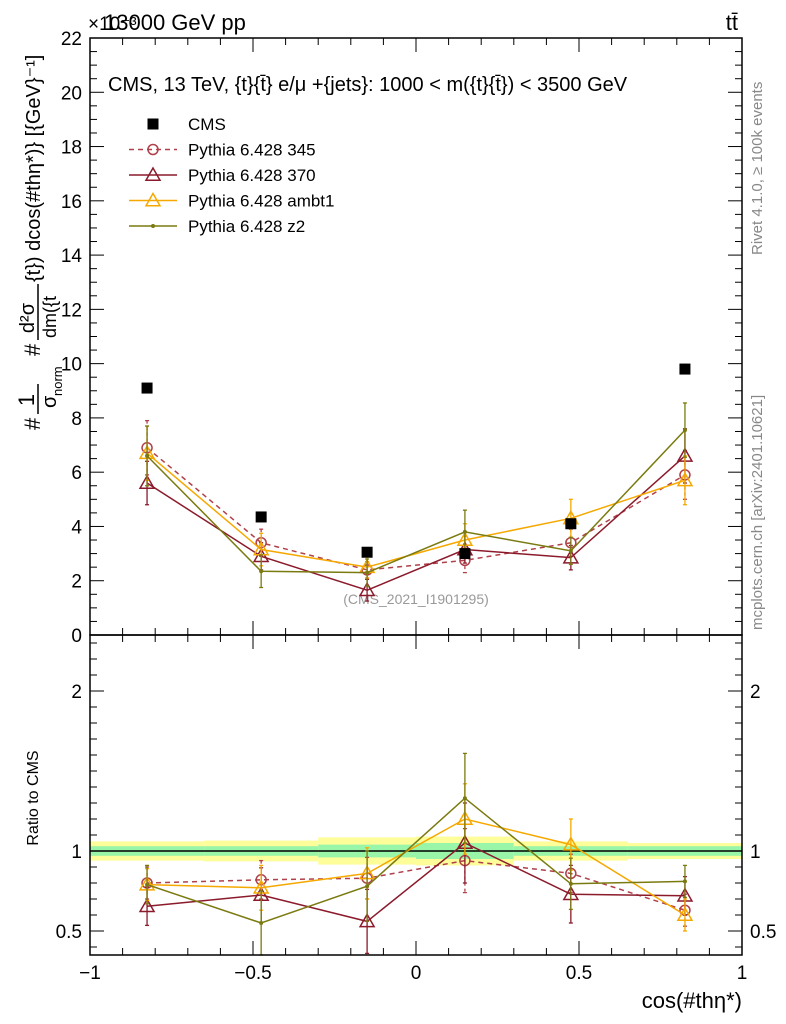  I want to click on ratio-ytick-label-right: 1, so click(755, 852).